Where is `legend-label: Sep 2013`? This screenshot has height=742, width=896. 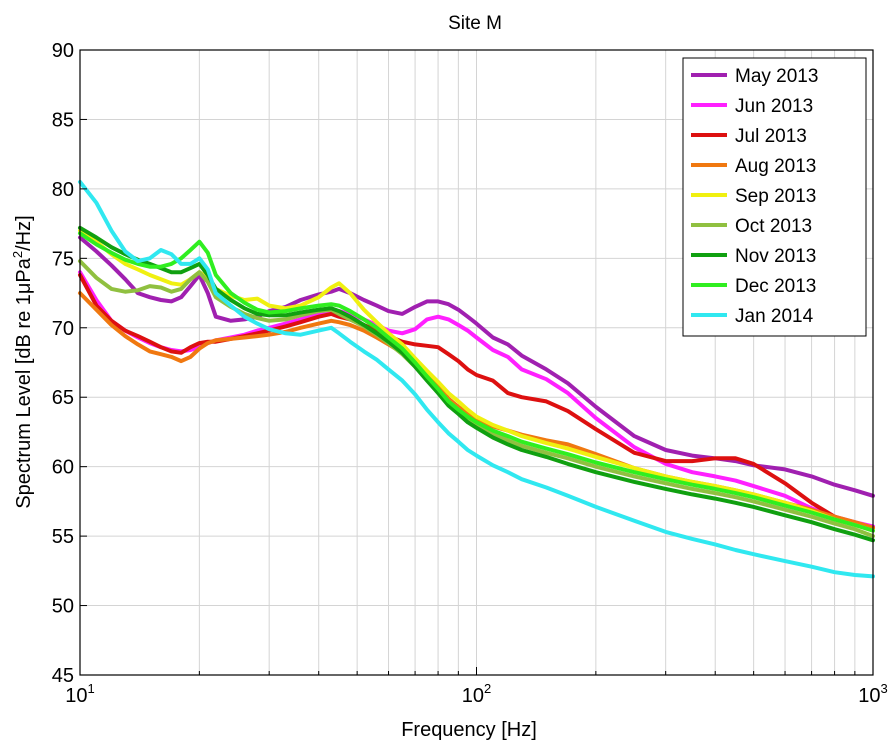 legend-label: Sep 2013 is located at coordinates (775, 196).